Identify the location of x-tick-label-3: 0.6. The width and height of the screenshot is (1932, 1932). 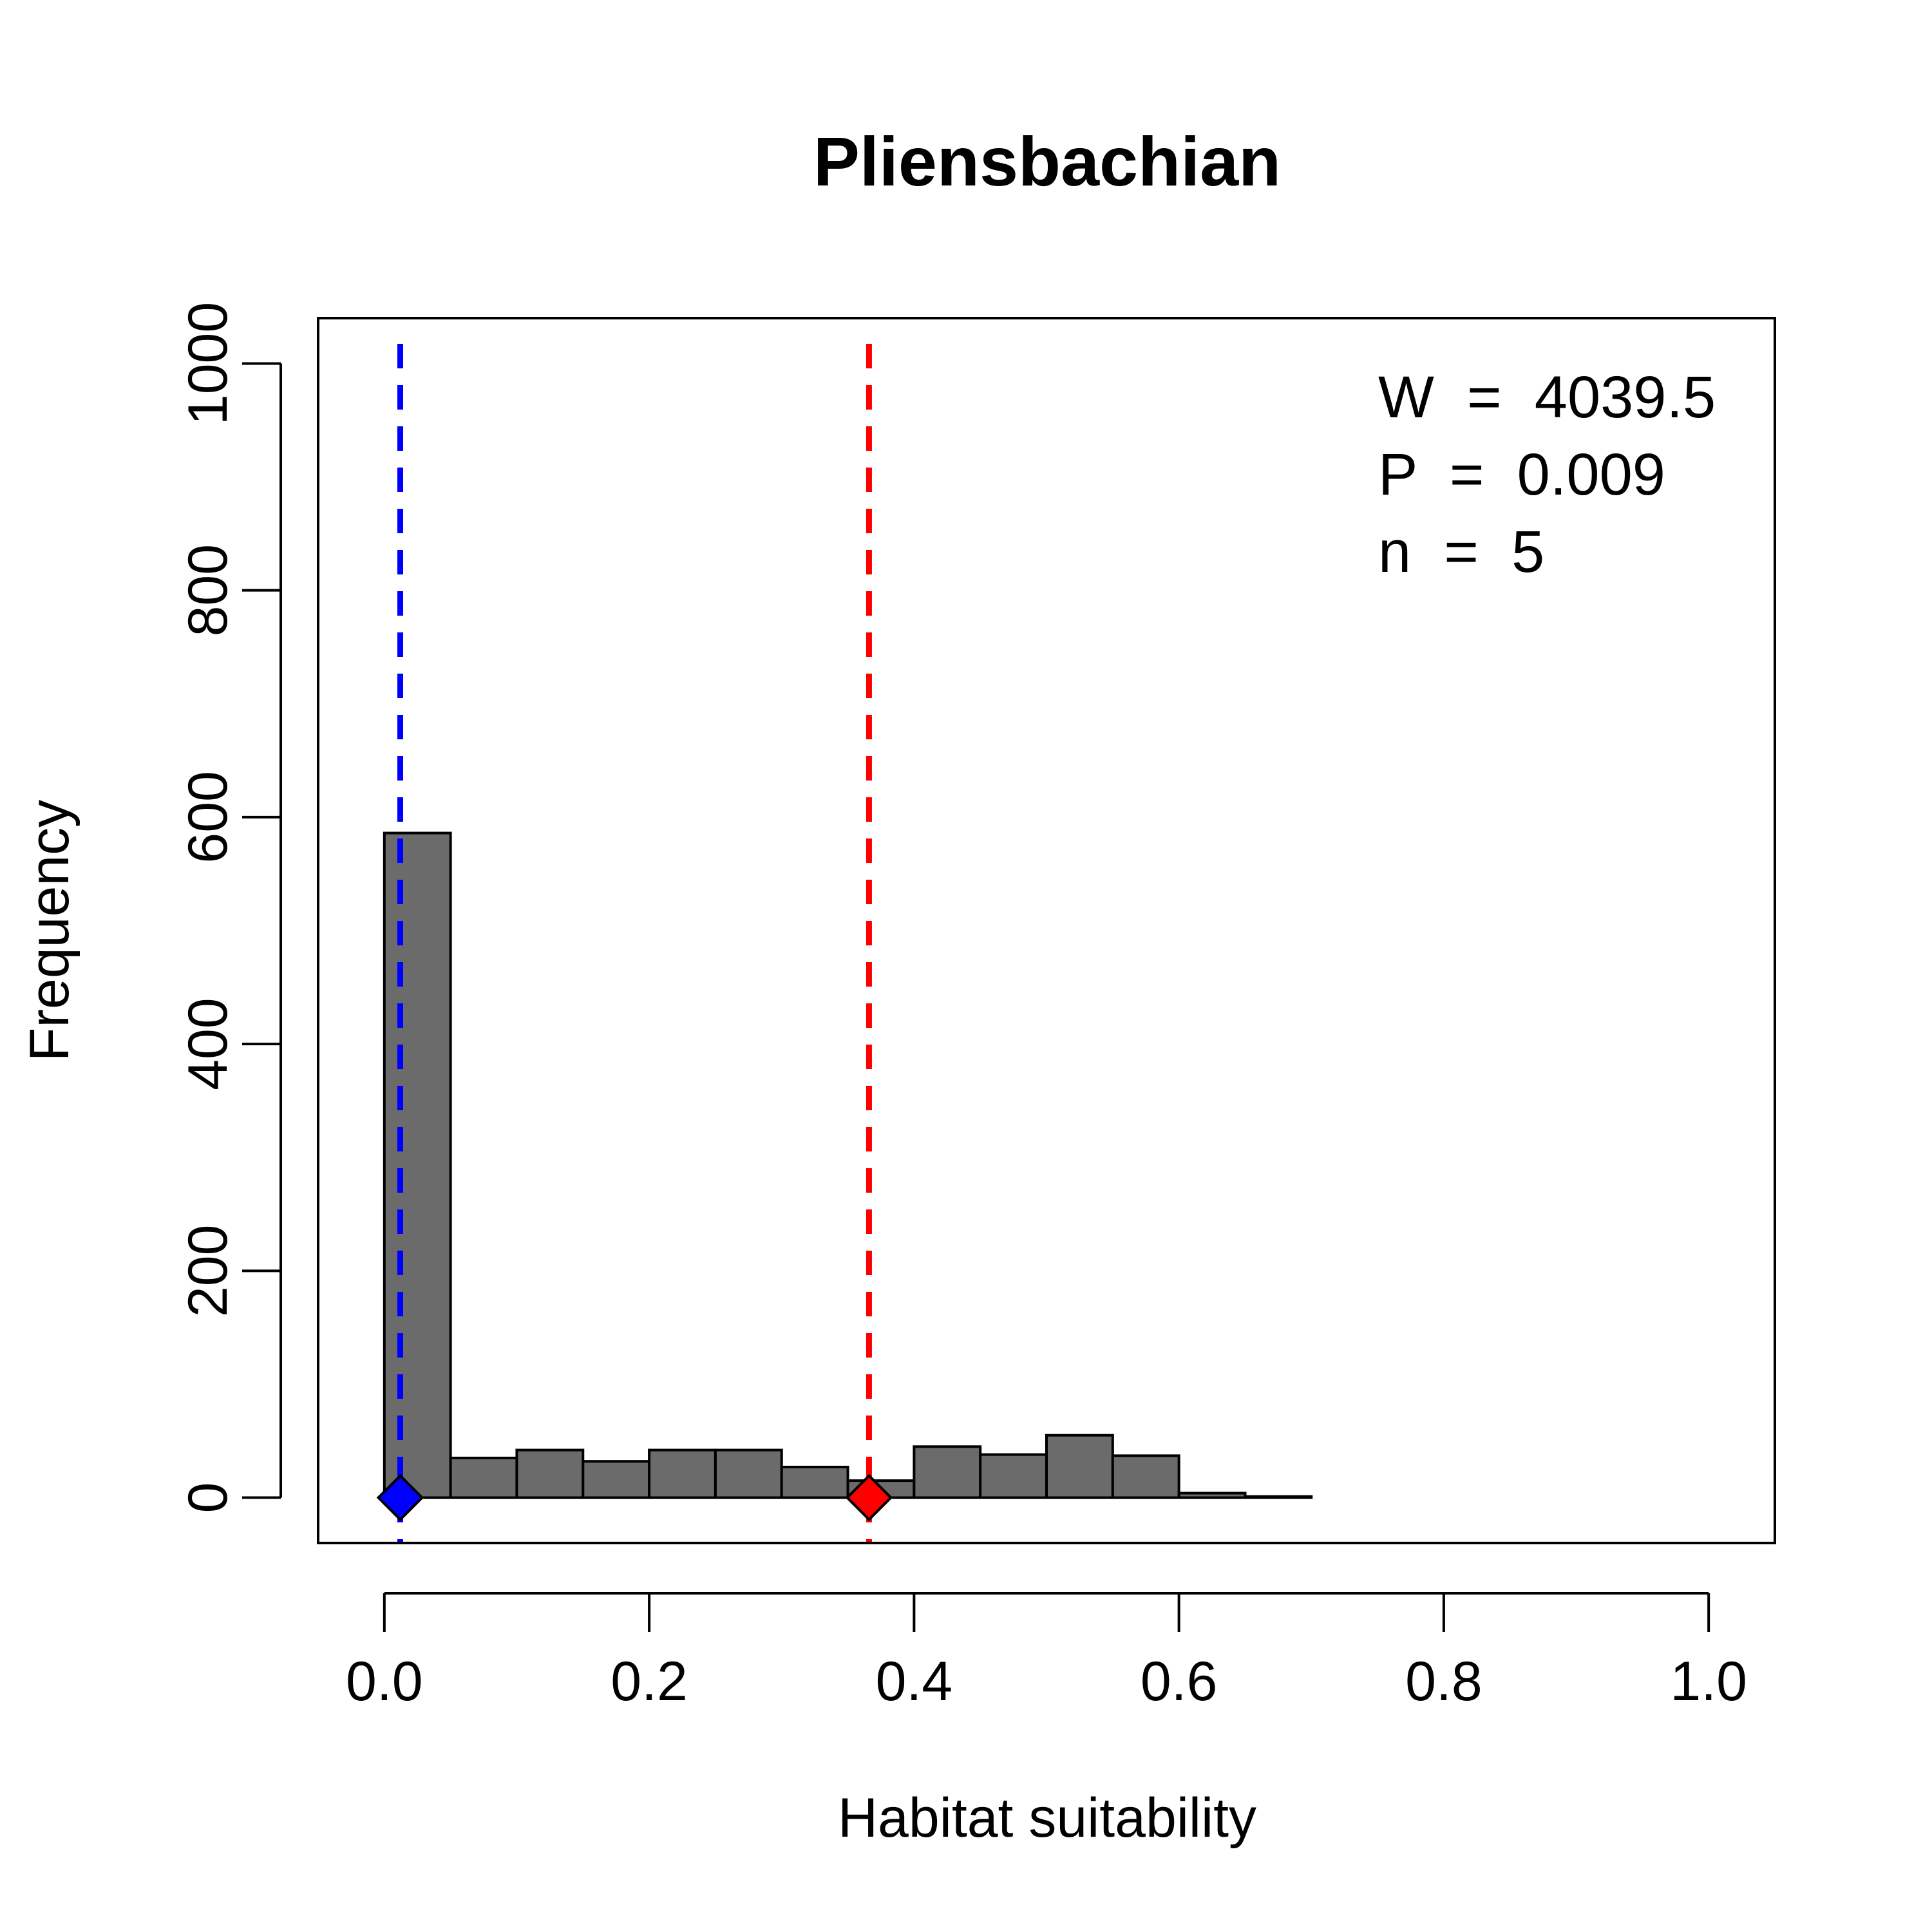
(1179, 1682).